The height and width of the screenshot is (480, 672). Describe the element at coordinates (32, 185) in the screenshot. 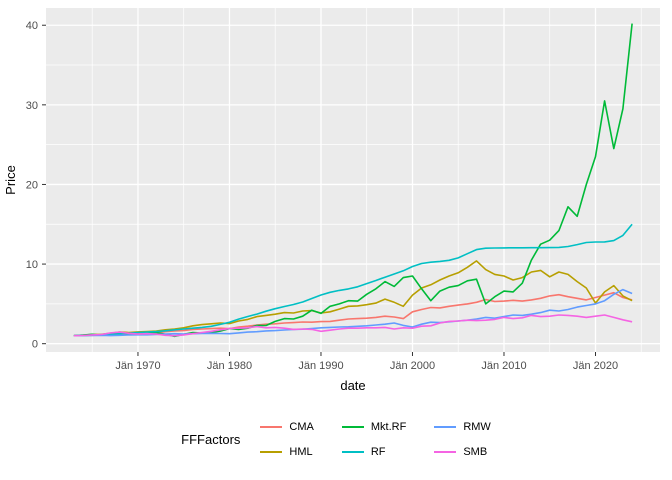

I see `y-tick-label: 20` at that location.